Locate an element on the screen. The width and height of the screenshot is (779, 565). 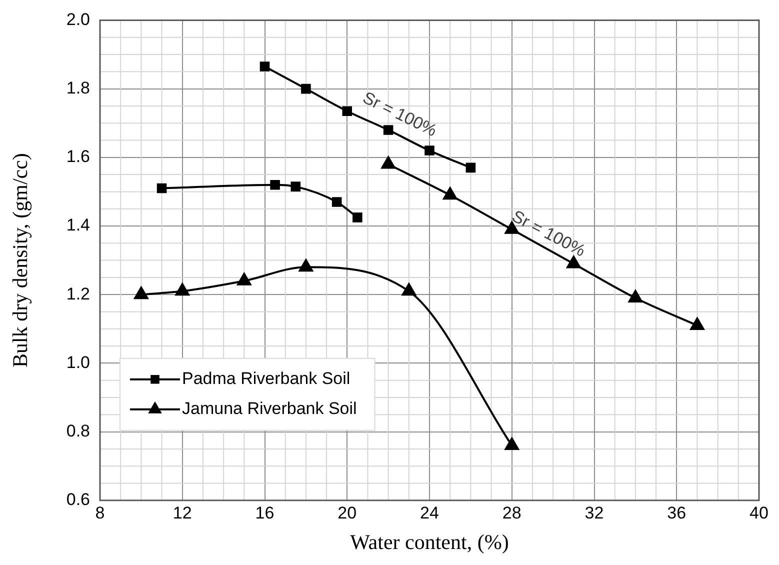
x-tick-label: 32 is located at coordinates (594, 512).